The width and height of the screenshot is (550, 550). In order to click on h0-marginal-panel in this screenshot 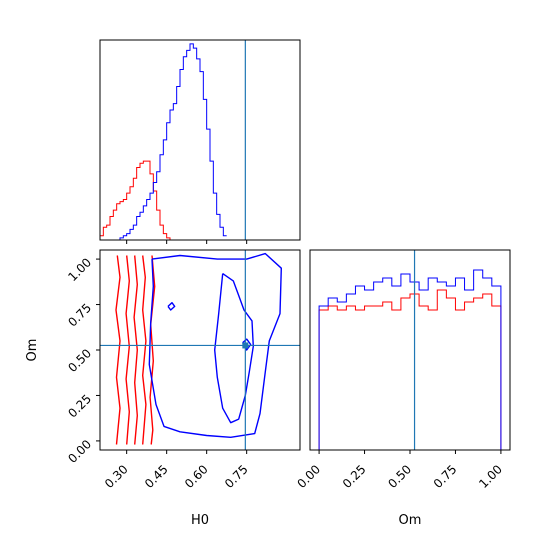, I will do `click(200, 141)`.